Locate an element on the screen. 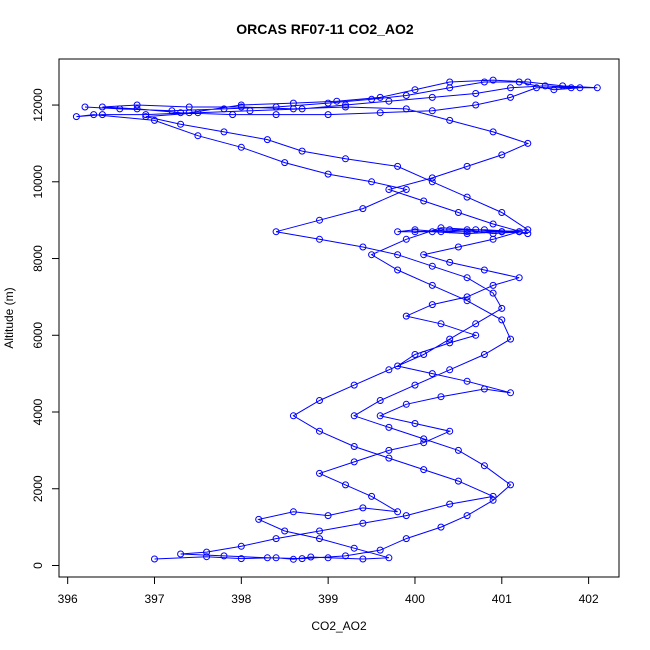 The image size is (650, 650). x-axis: 396 397 398 399 400 401 402 is located at coordinates (328, 591).